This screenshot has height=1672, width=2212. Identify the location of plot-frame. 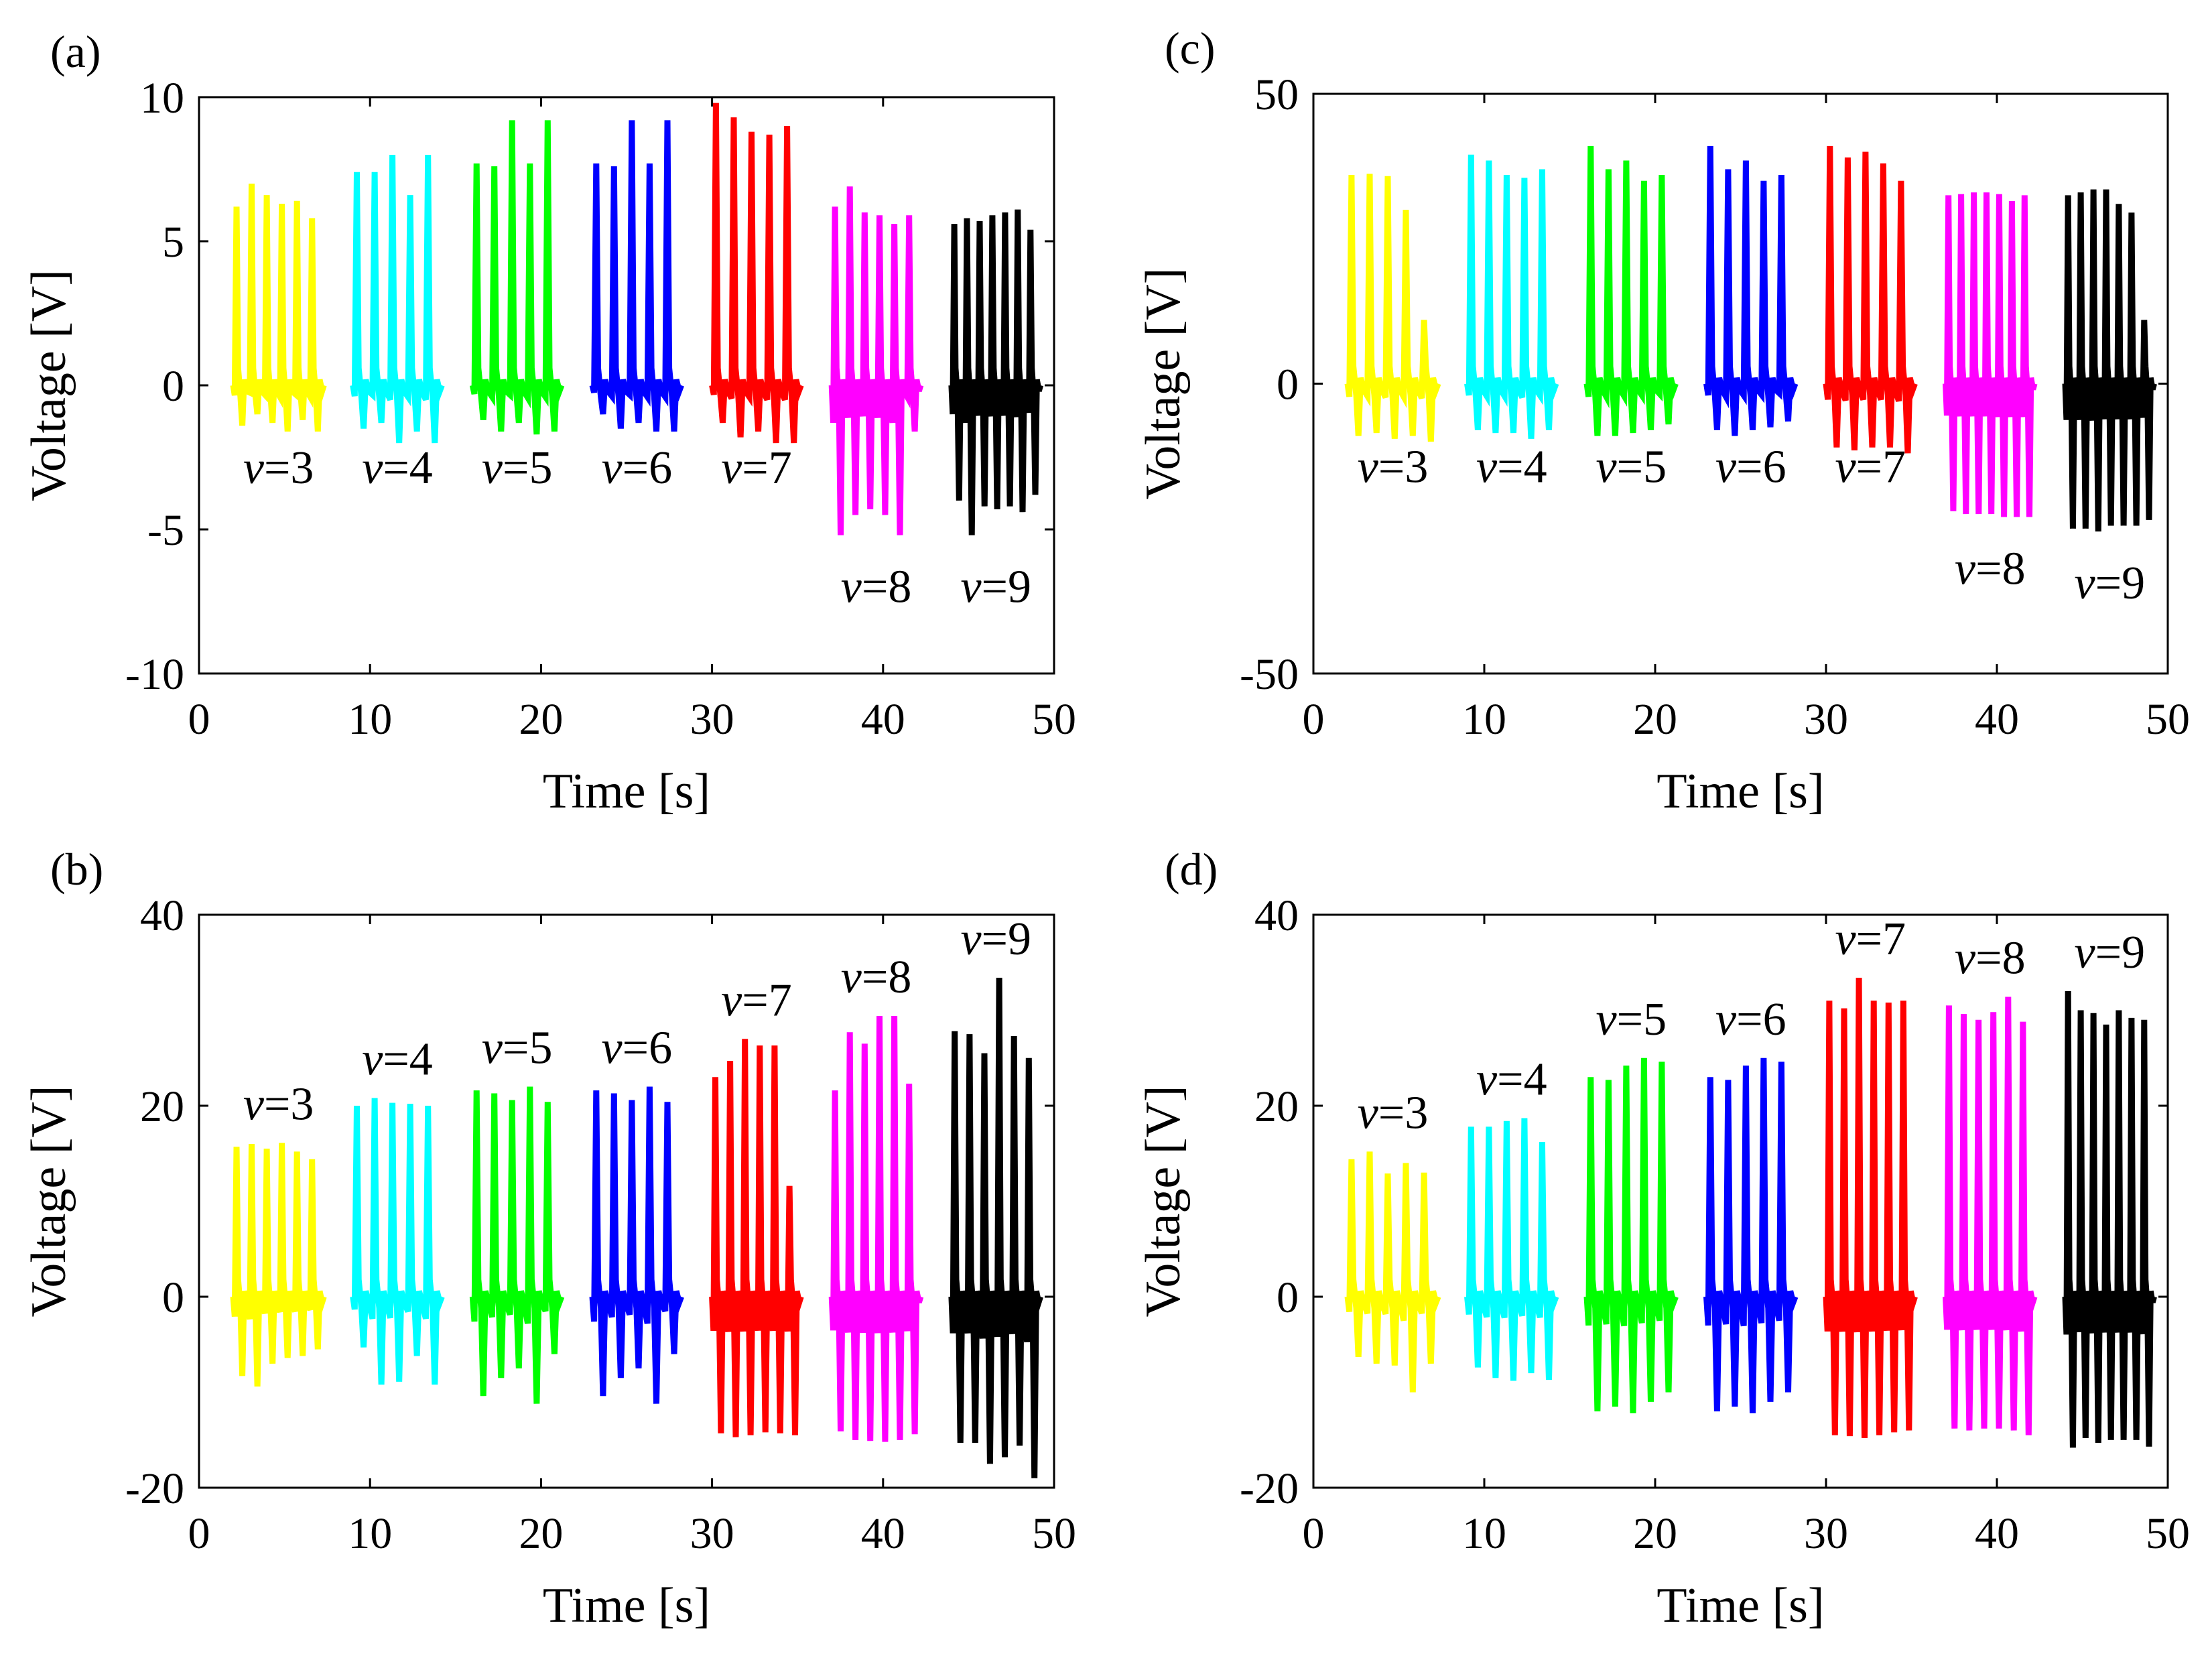
(626, 1201).